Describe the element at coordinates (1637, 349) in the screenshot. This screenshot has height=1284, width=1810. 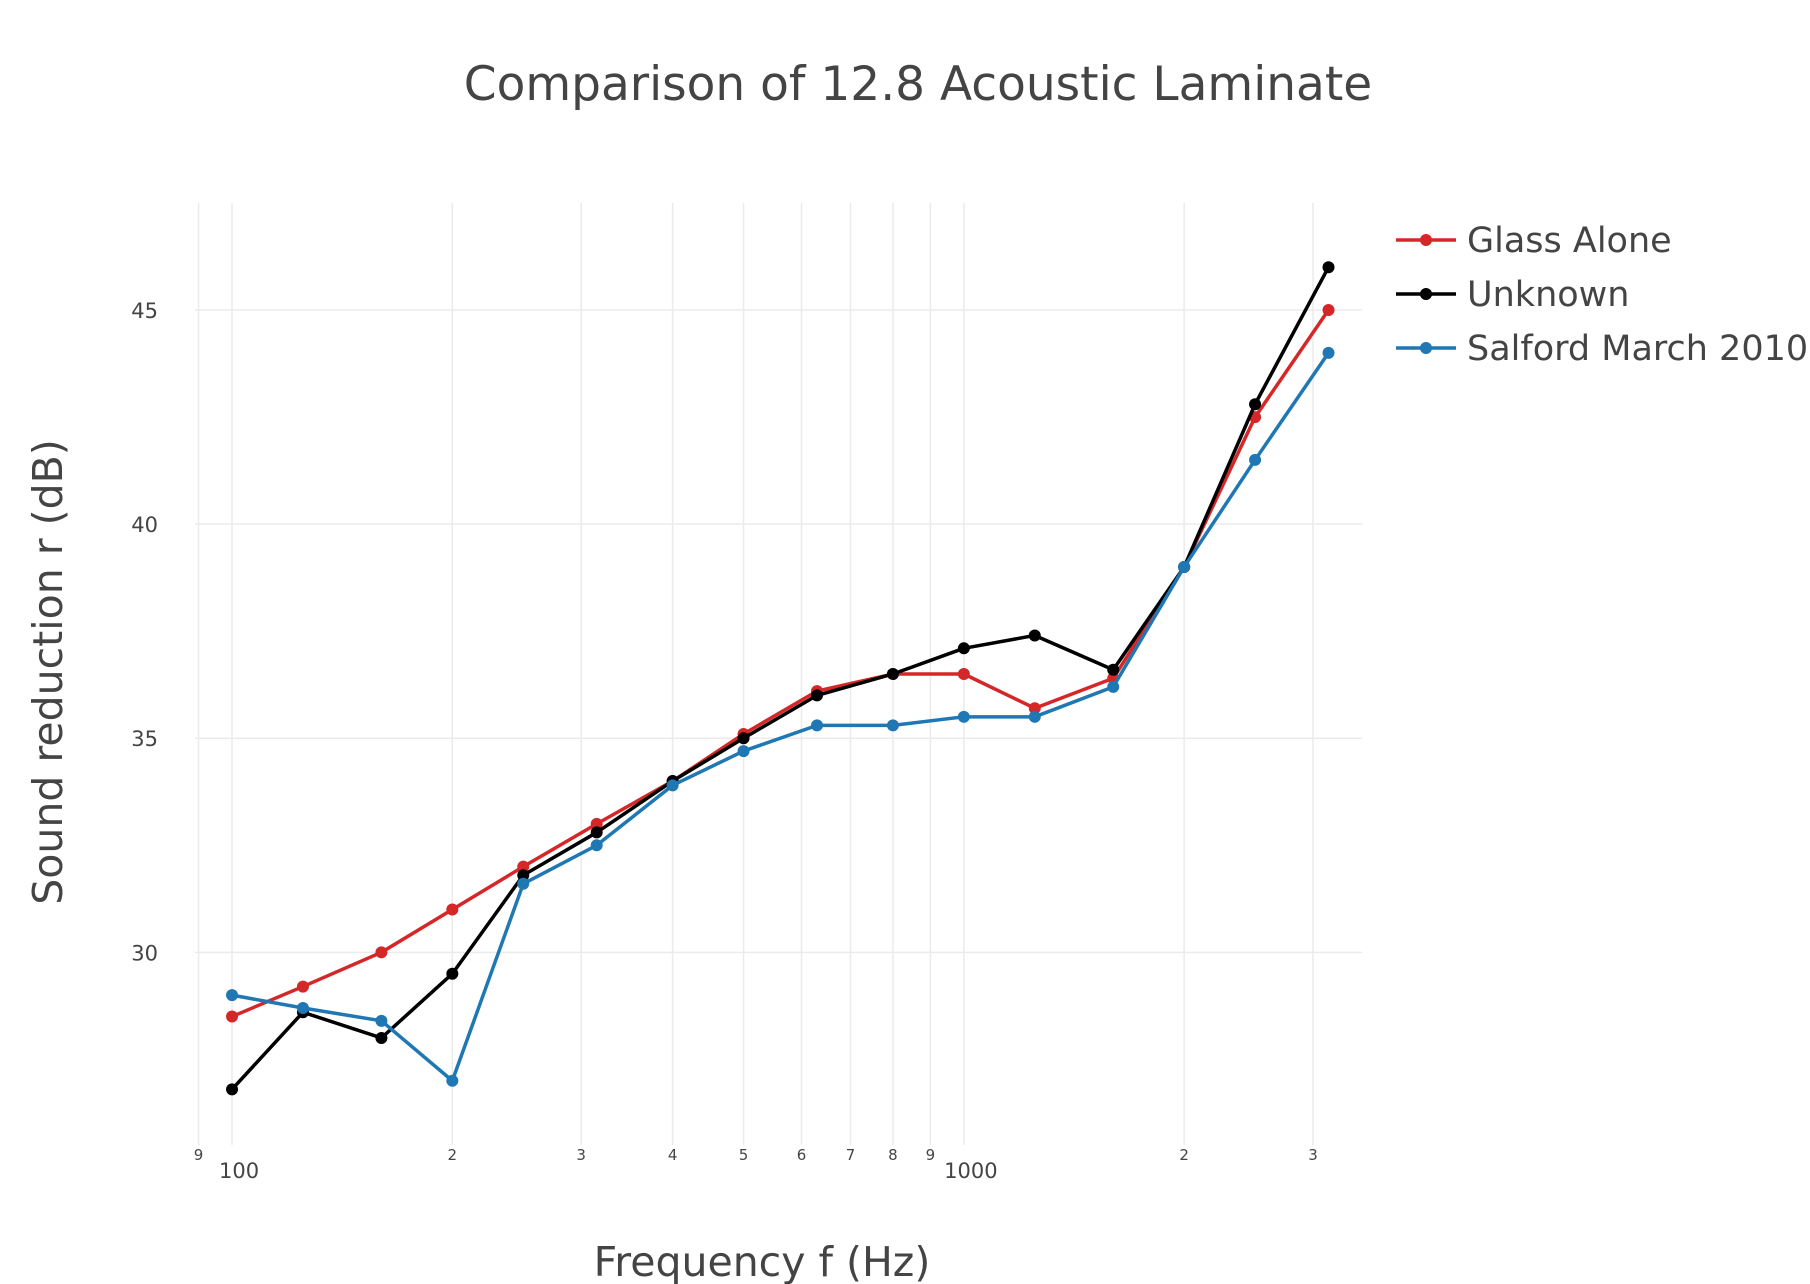
I see `legend-label: Salford March 2010` at that location.